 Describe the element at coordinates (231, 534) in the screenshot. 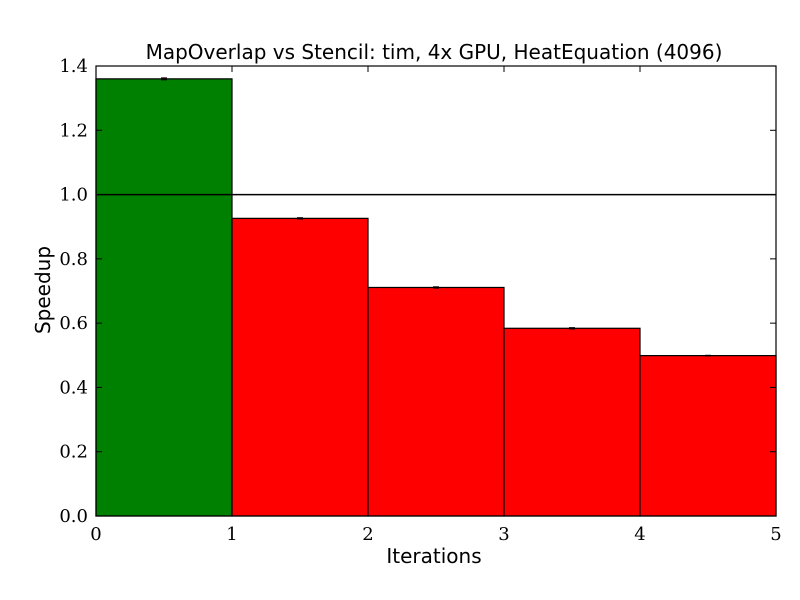

I see `x-tick-label-1: 1` at that location.